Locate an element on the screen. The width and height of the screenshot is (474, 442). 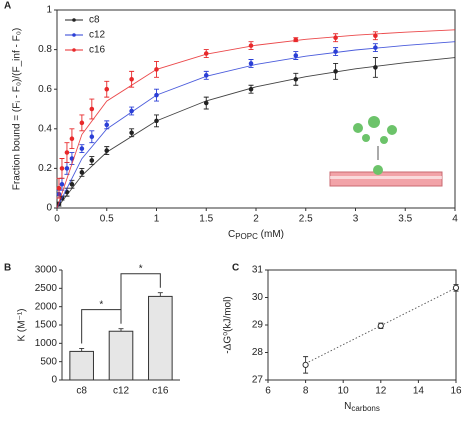
axis-label: Ncarbons is located at coordinates (362, 407).